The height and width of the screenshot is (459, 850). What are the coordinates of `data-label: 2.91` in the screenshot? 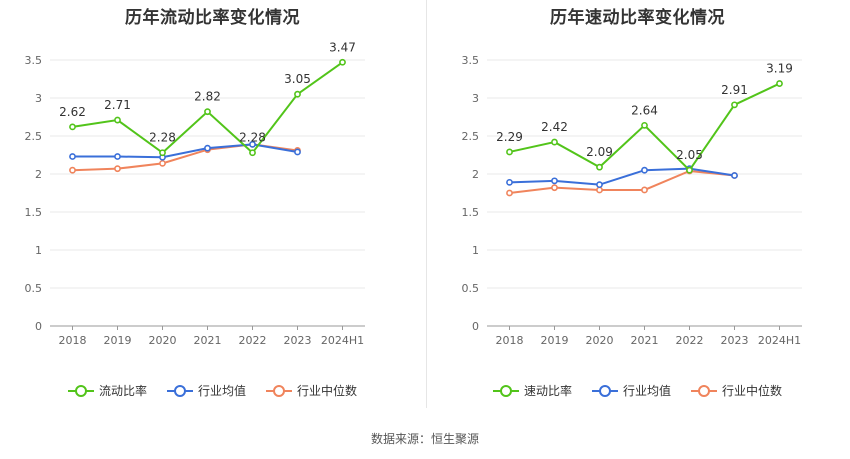 It's located at (734, 90).